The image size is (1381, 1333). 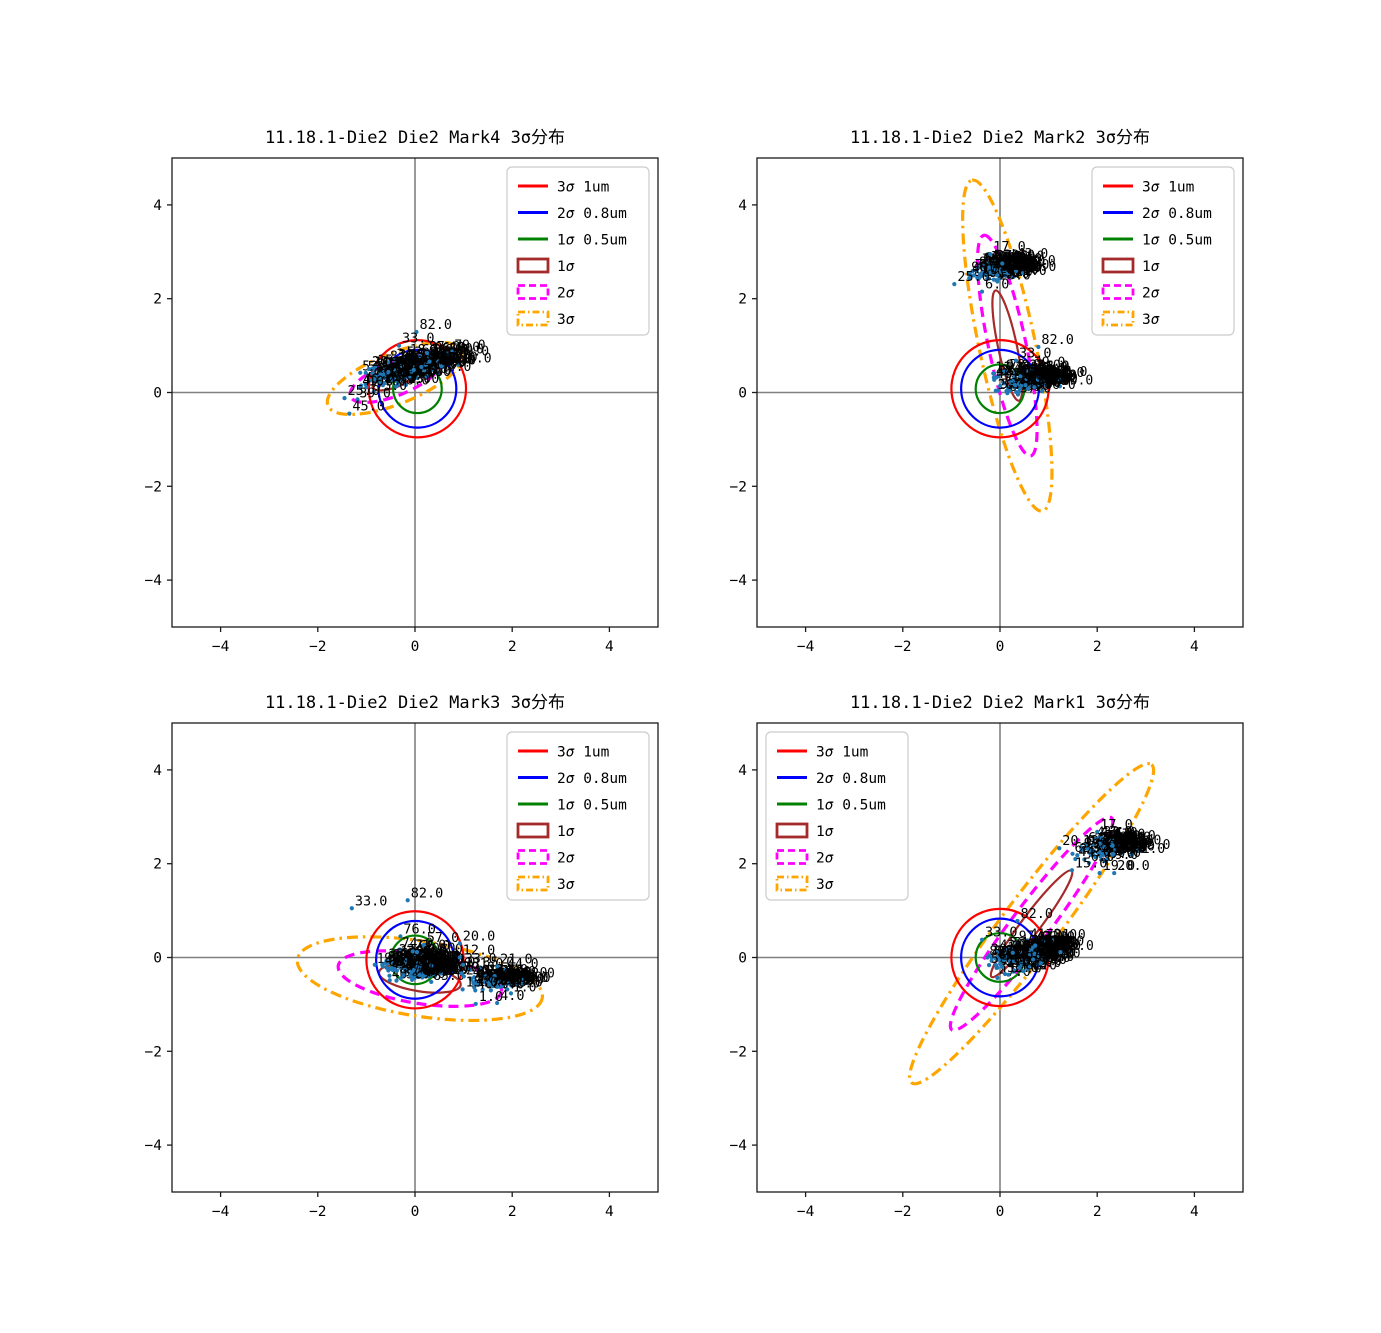 I want to click on point-label: 30.0, so click(x=439, y=948).